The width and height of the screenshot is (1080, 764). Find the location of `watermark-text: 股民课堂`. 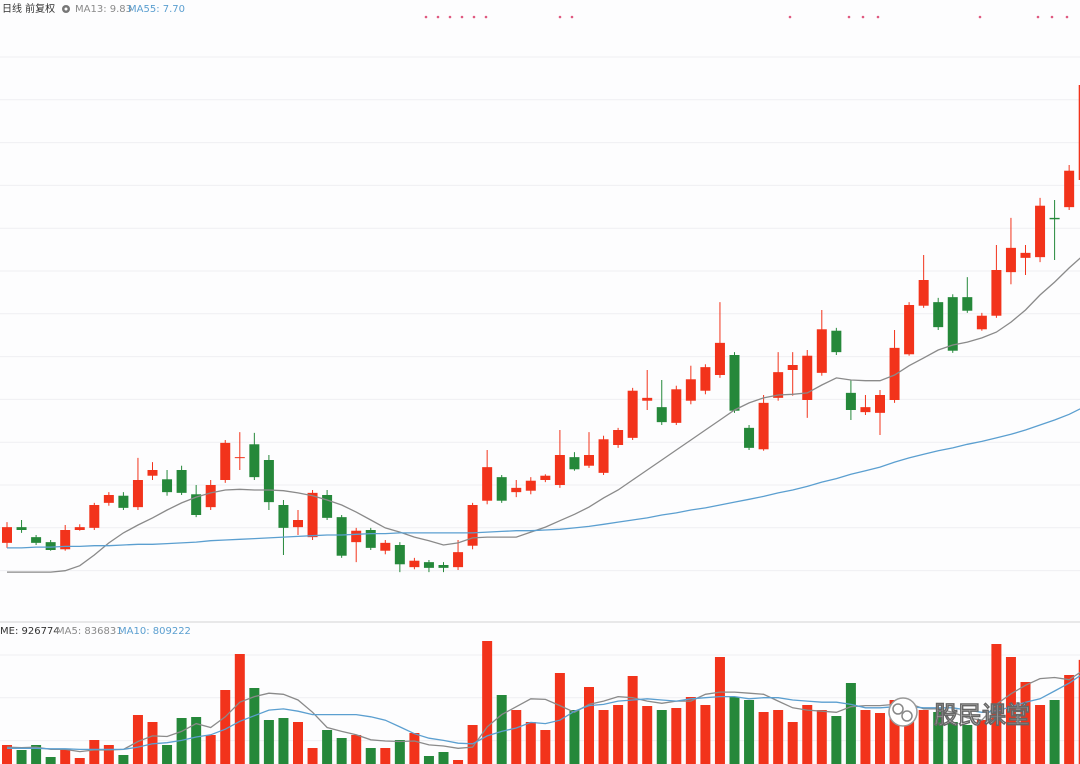

watermark-text: 股民课堂 is located at coordinates (982, 715).